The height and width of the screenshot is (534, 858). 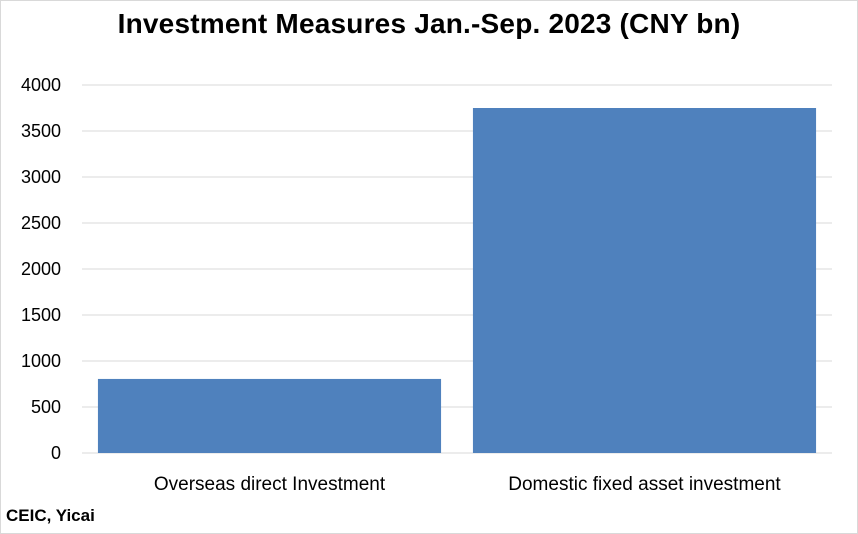 I want to click on x-category-label: Domestic fixed asset investment, so click(x=644, y=484).